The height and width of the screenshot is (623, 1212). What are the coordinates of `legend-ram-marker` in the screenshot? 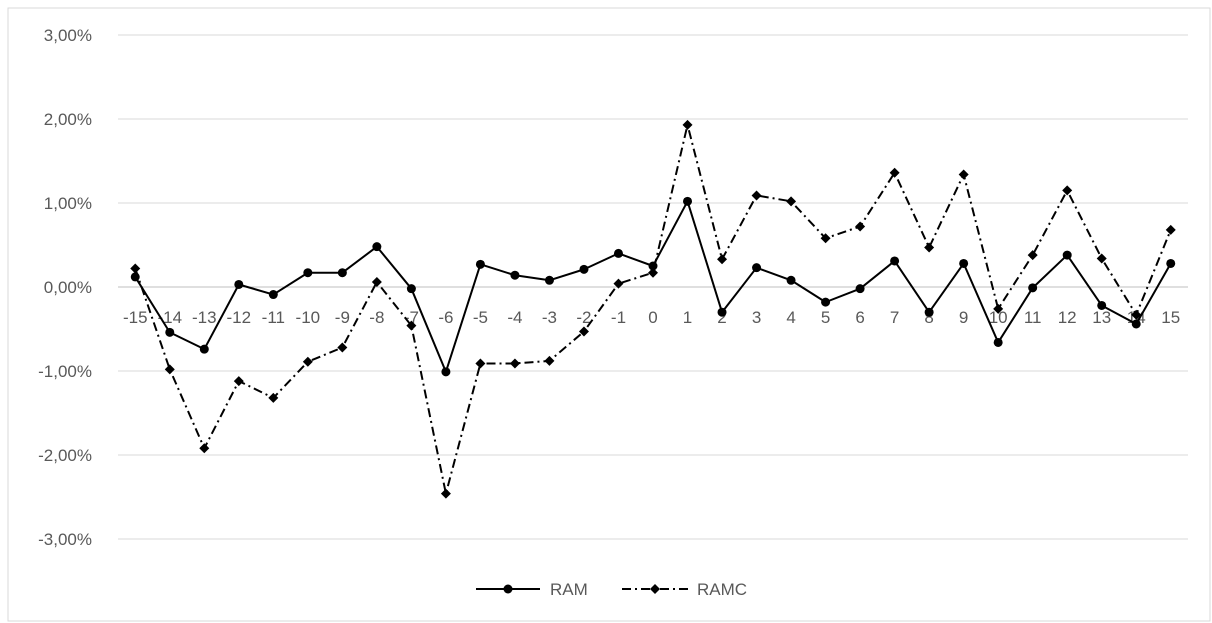 It's located at (508, 589).